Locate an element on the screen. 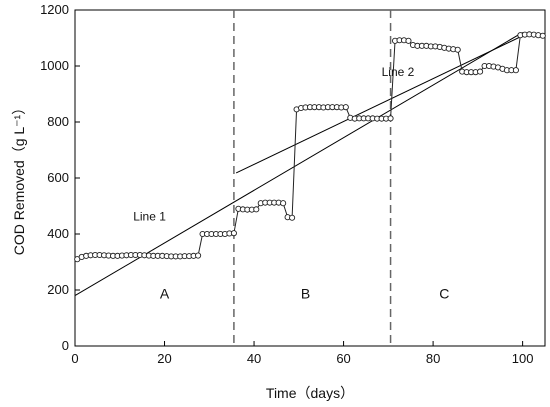  y-axis-label: COD Removed（g L⁻¹） is located at coordinates (19, 178).